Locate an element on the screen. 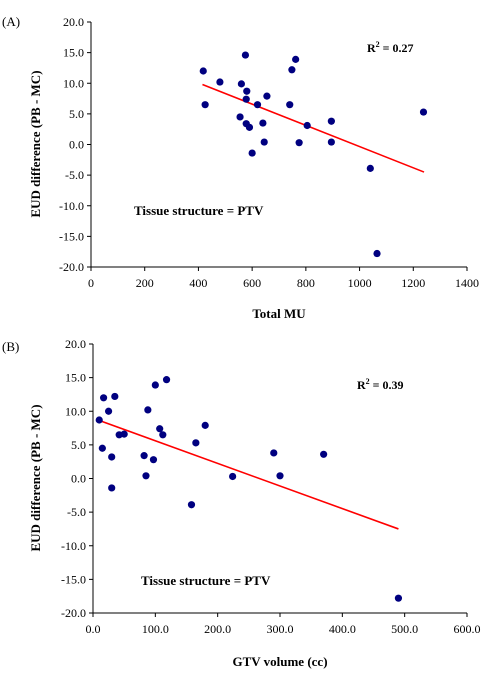 This screenshot has height=680, width=494. x-tick-labels: 0 200 400 600 800 1000 1200 1400 is located at coordinates (283, 278).